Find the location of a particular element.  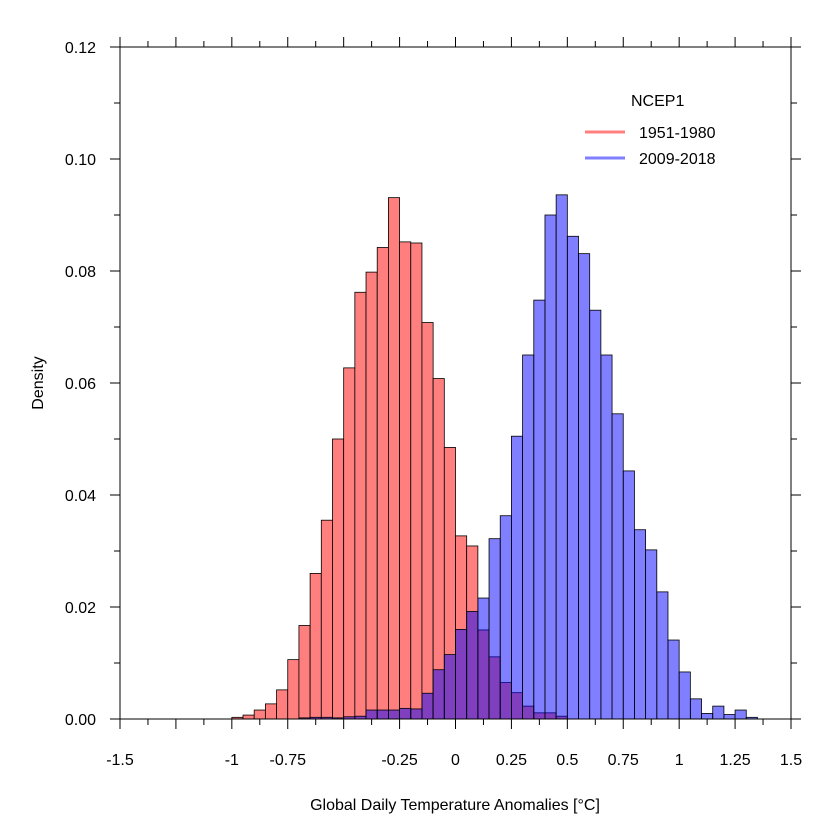

bar-2009-2018-0.45 is located at coordinates (561, 457).